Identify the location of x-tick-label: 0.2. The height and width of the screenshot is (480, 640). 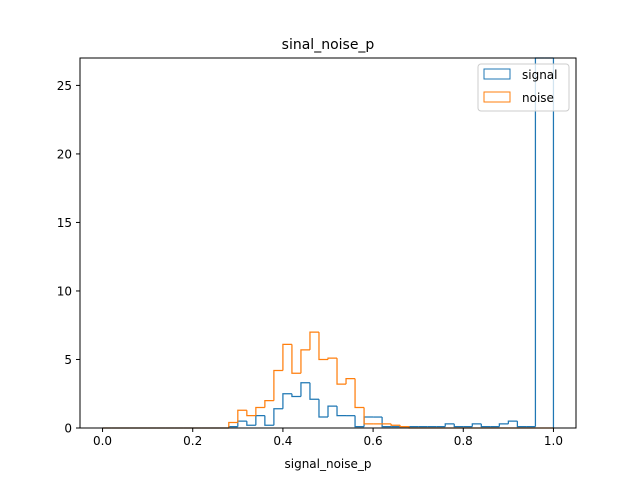
(192, 441).